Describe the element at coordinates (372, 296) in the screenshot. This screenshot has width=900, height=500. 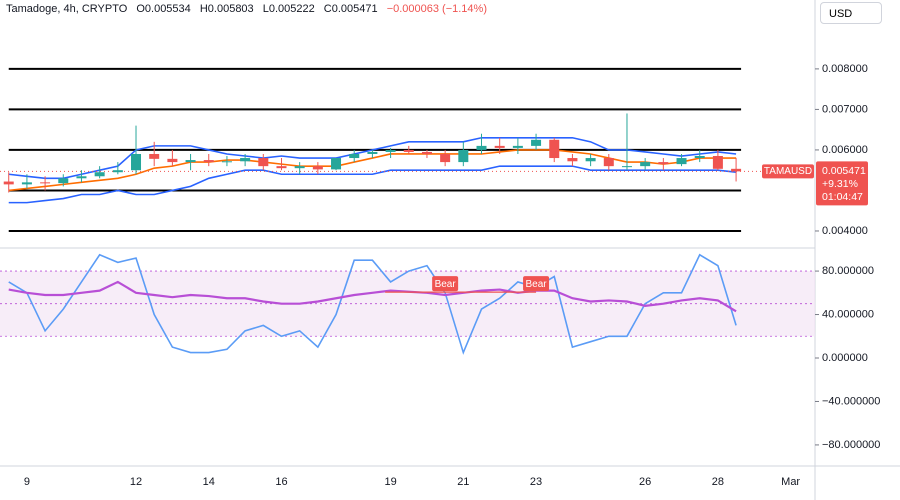
I see `oscillator-line` at that location.